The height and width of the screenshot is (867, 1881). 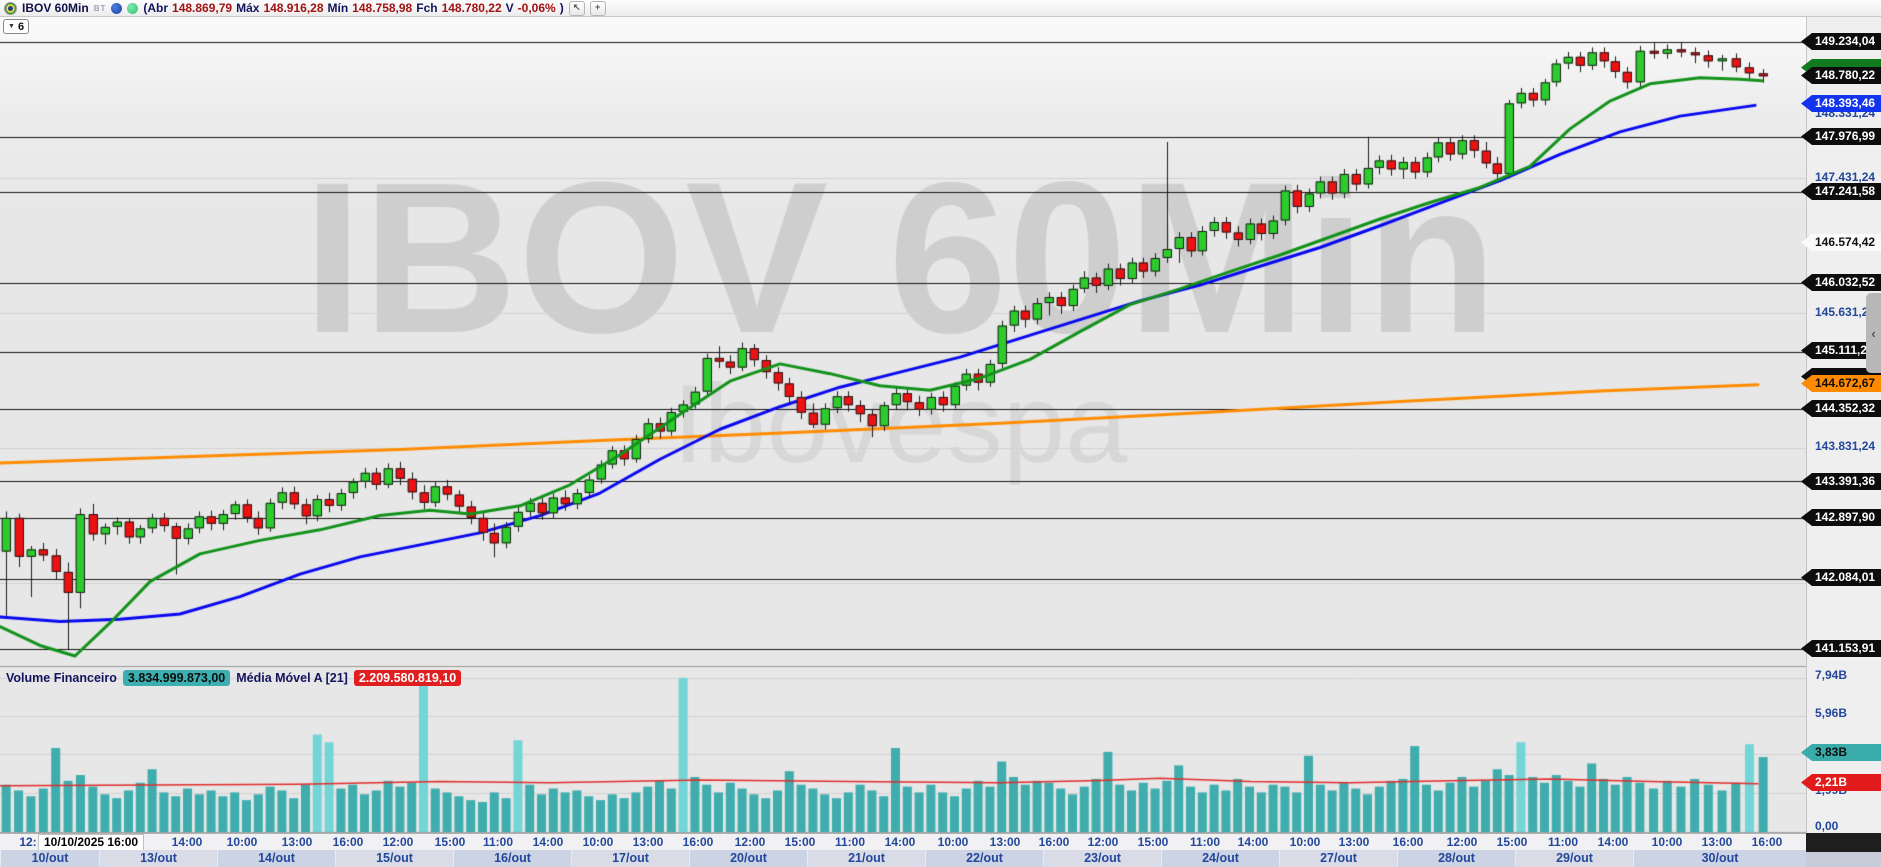 I want to click on add-indicator-button: +, so click(x=597, y=8).